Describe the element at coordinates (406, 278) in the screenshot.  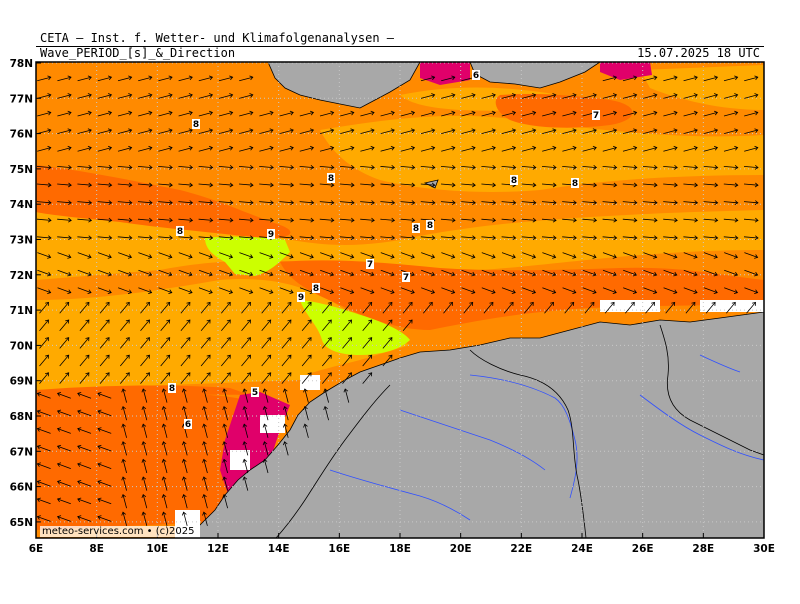
I see `contour-label: 7` at that location.